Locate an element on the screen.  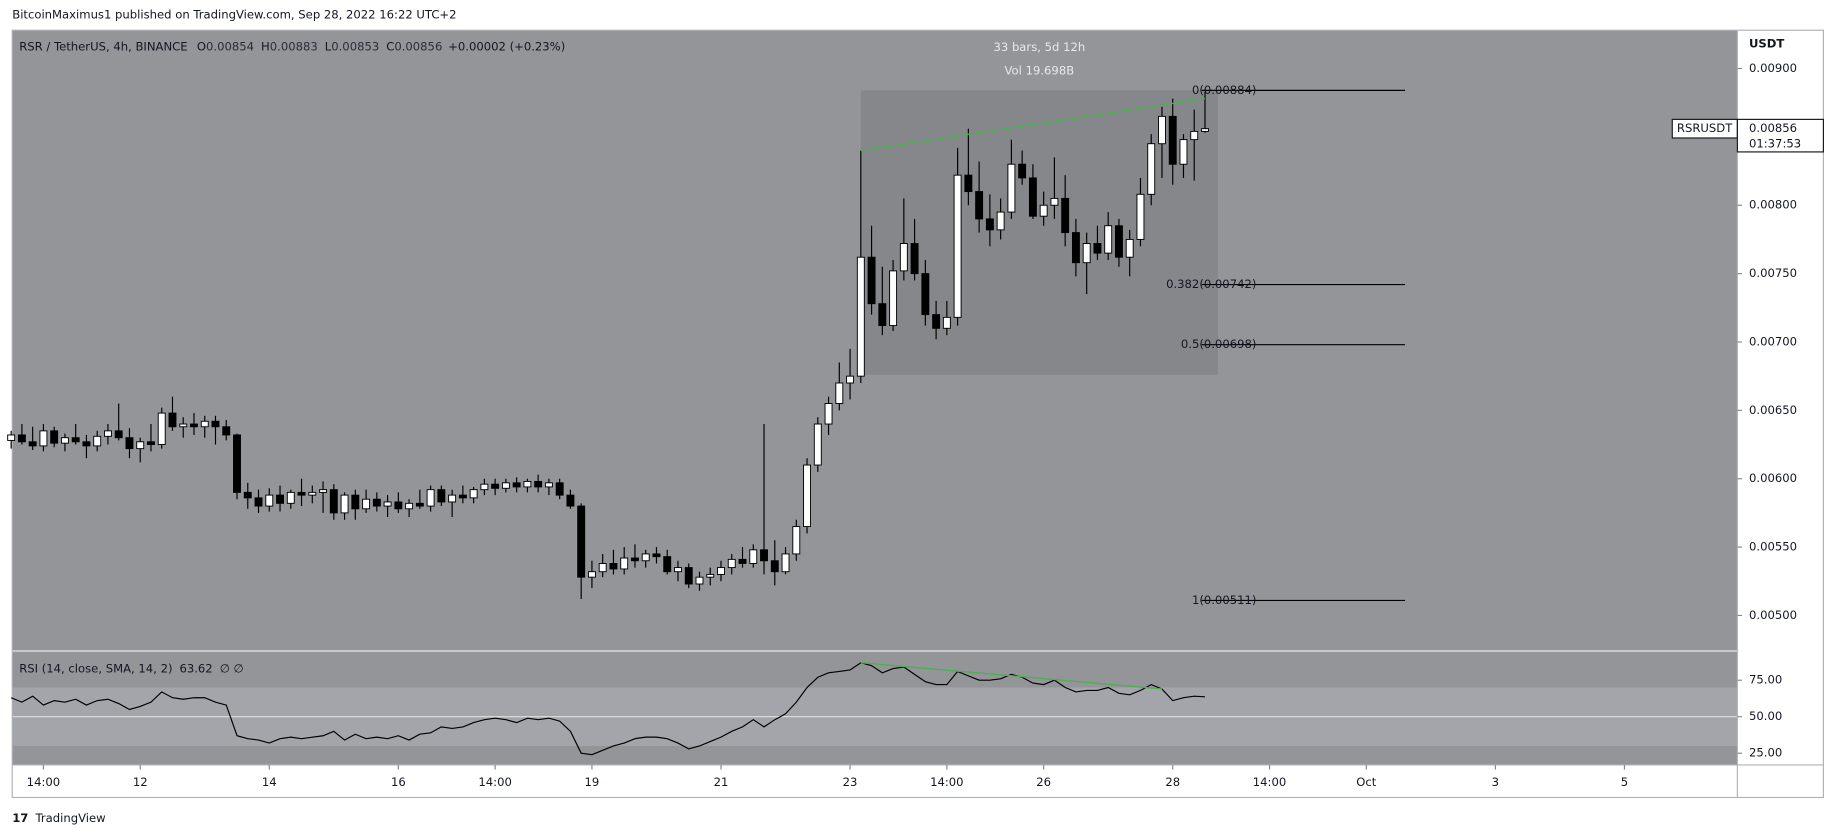
footer-logo: 17 is located at coordinates (20, 818).